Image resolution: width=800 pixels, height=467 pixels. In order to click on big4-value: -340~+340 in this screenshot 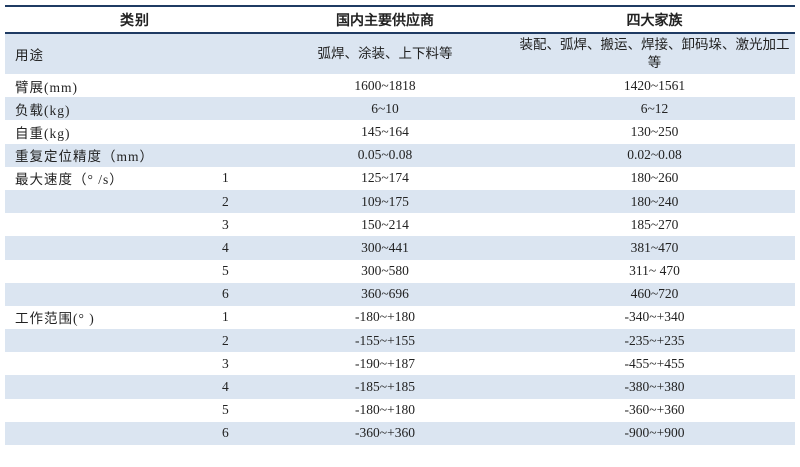, I will do `click(654, 317)`.